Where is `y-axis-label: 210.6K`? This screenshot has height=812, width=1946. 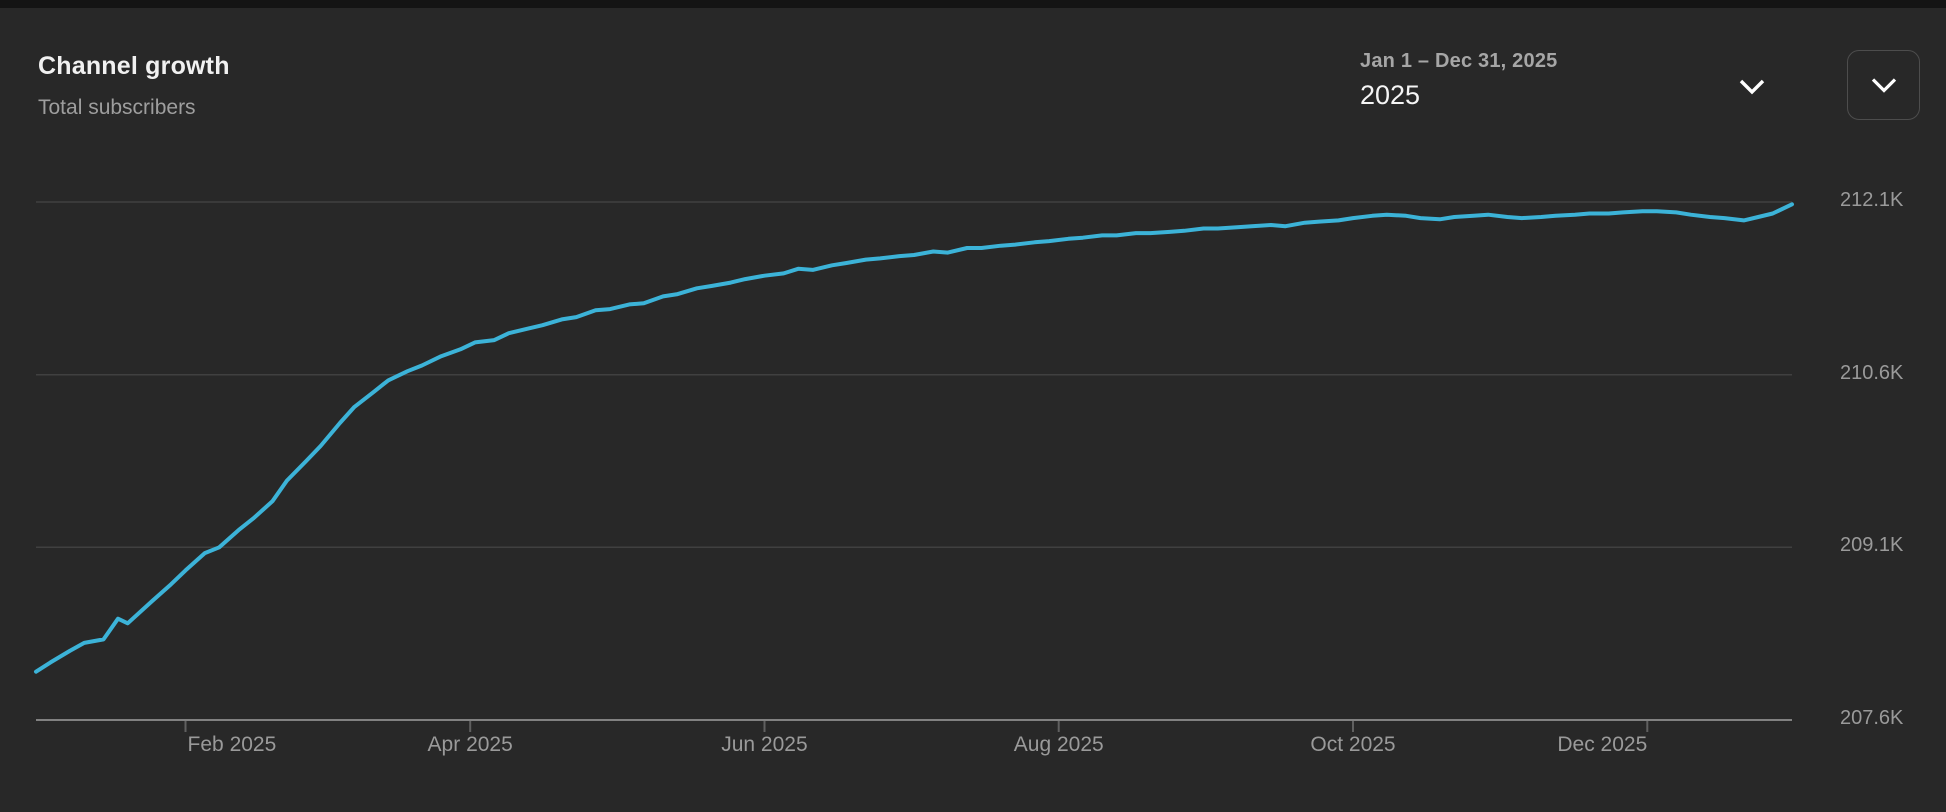
y-axis-label: 210.6K is located at coordinates (1872, 372).